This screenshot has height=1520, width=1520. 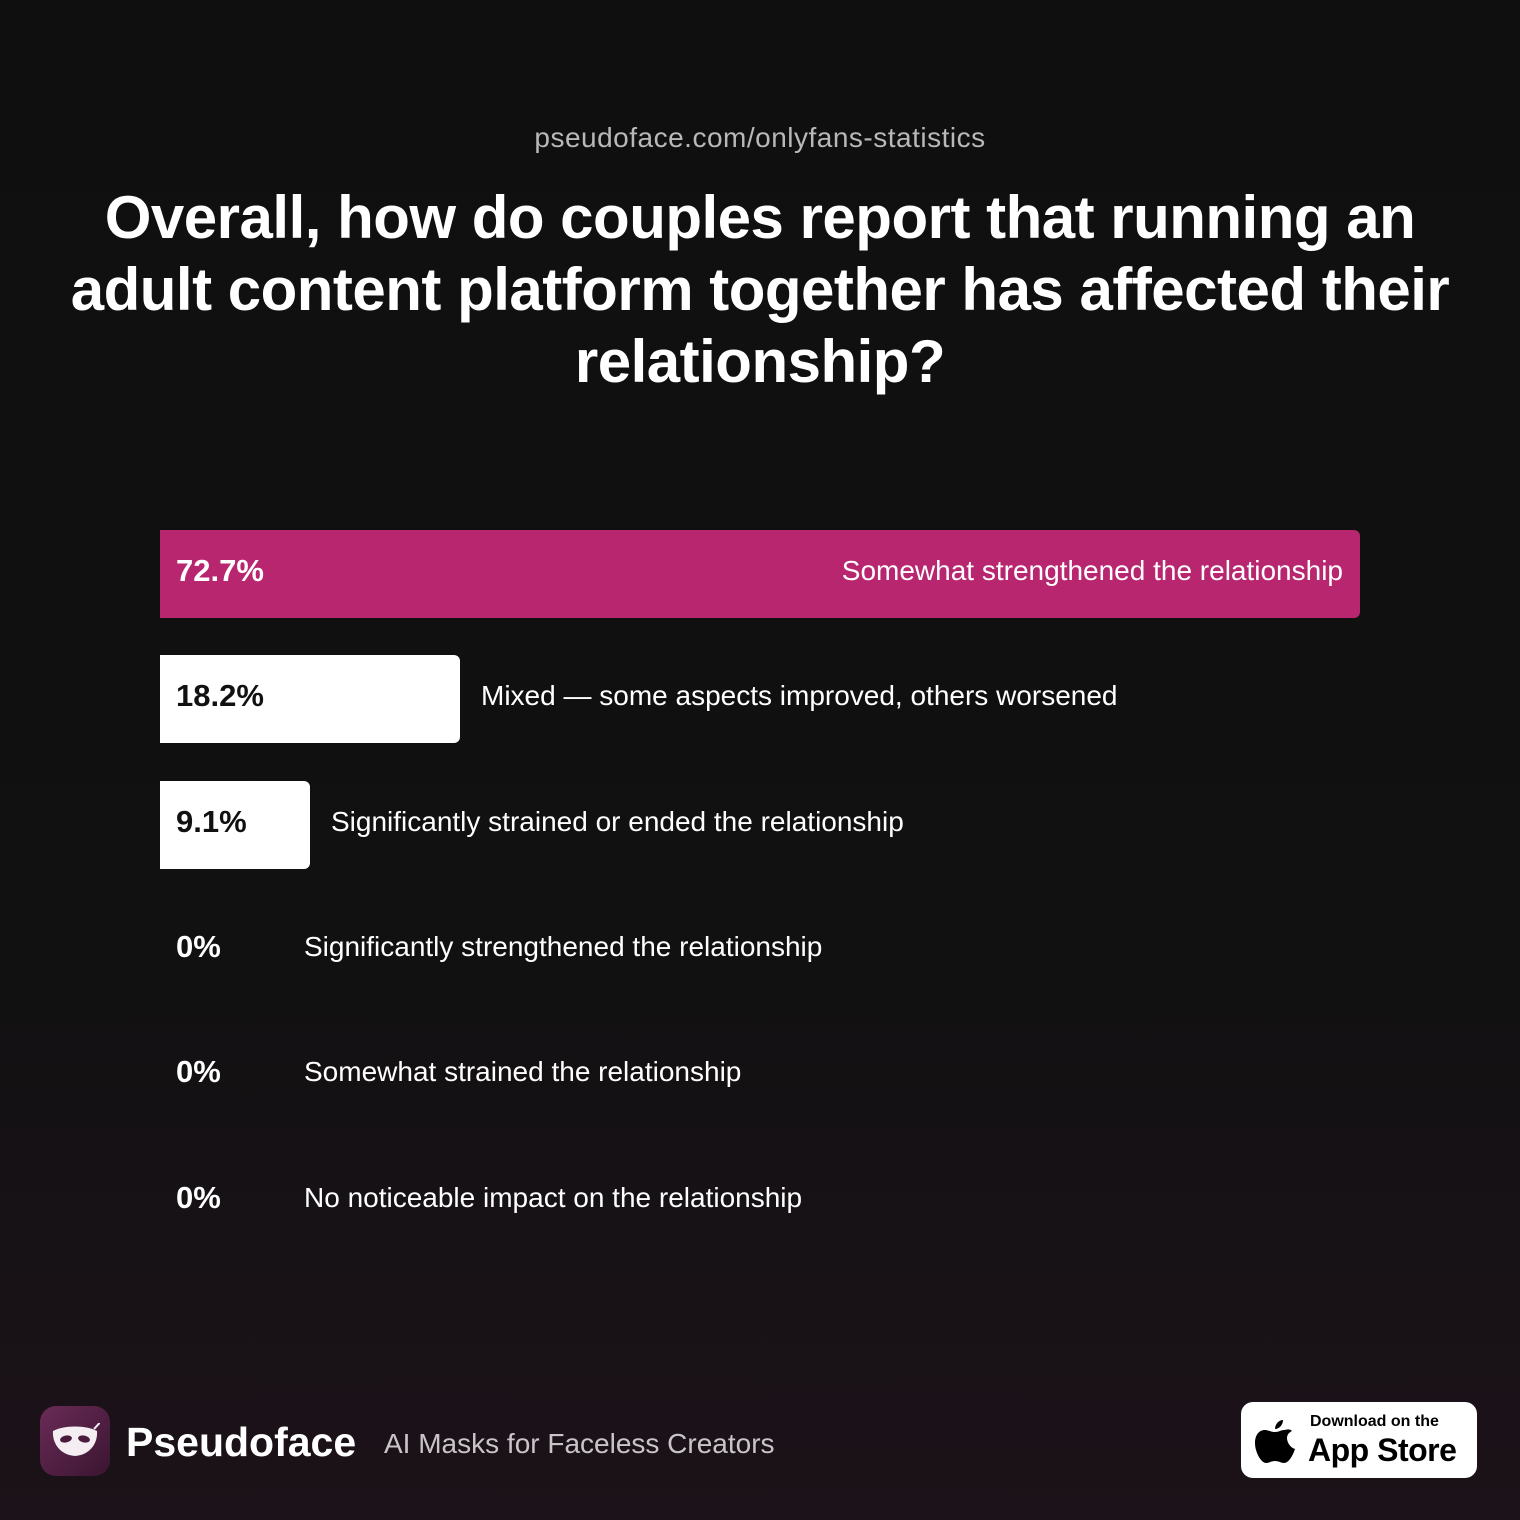 What do you see at coordinates (1092, 570) in the screenshot?
I see `bar-category-label: Somewhat strengthened the relationship` at bounding box center [1092, 570].